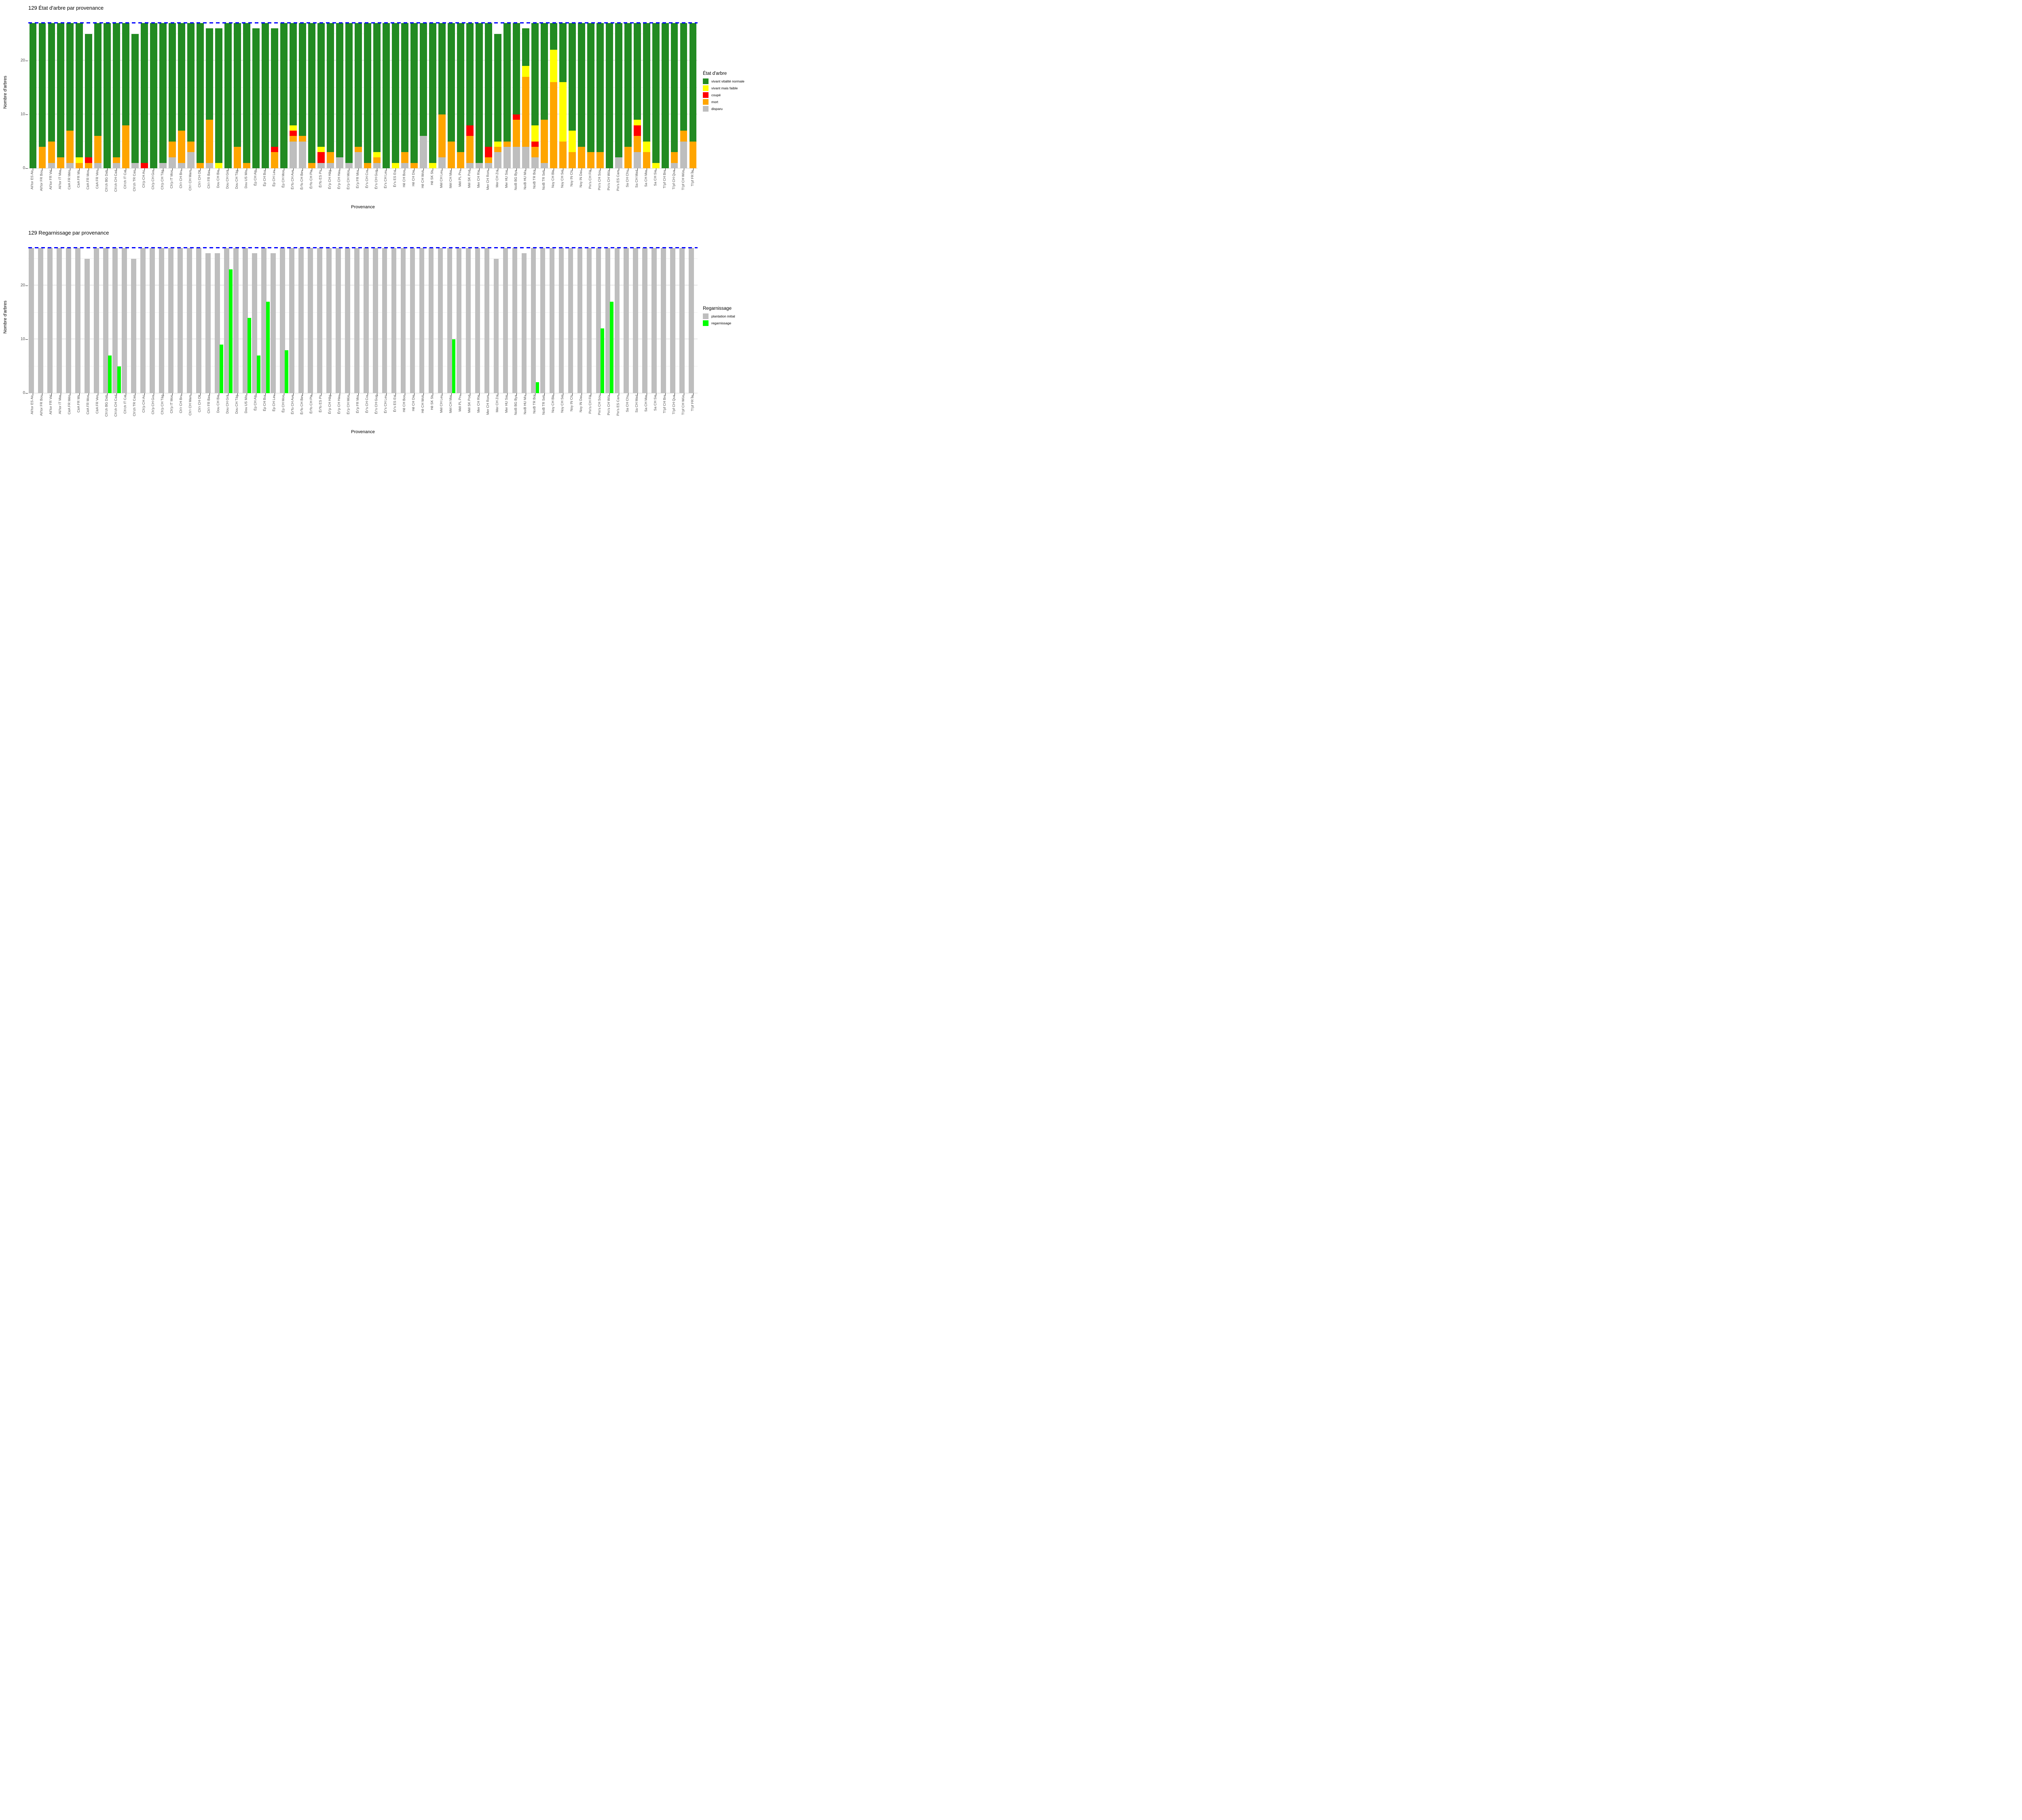 This screenshot has height=1820, width=2022. Describe the element at coordinates (227, 404) in the screenshot. I see `x-tick-label: Dou CH Grä` at that location.